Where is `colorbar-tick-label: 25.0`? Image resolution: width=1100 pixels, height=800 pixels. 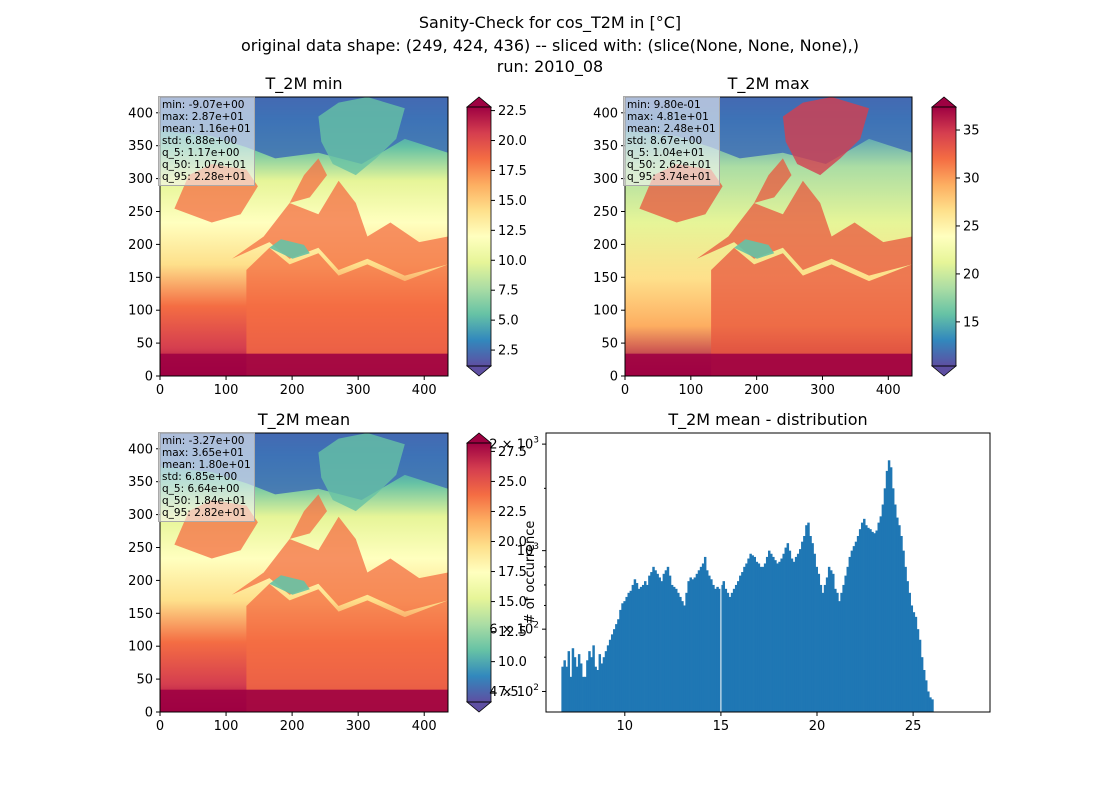
colorbar-tick-label: 25.0 is located at coordinates (512, 482).